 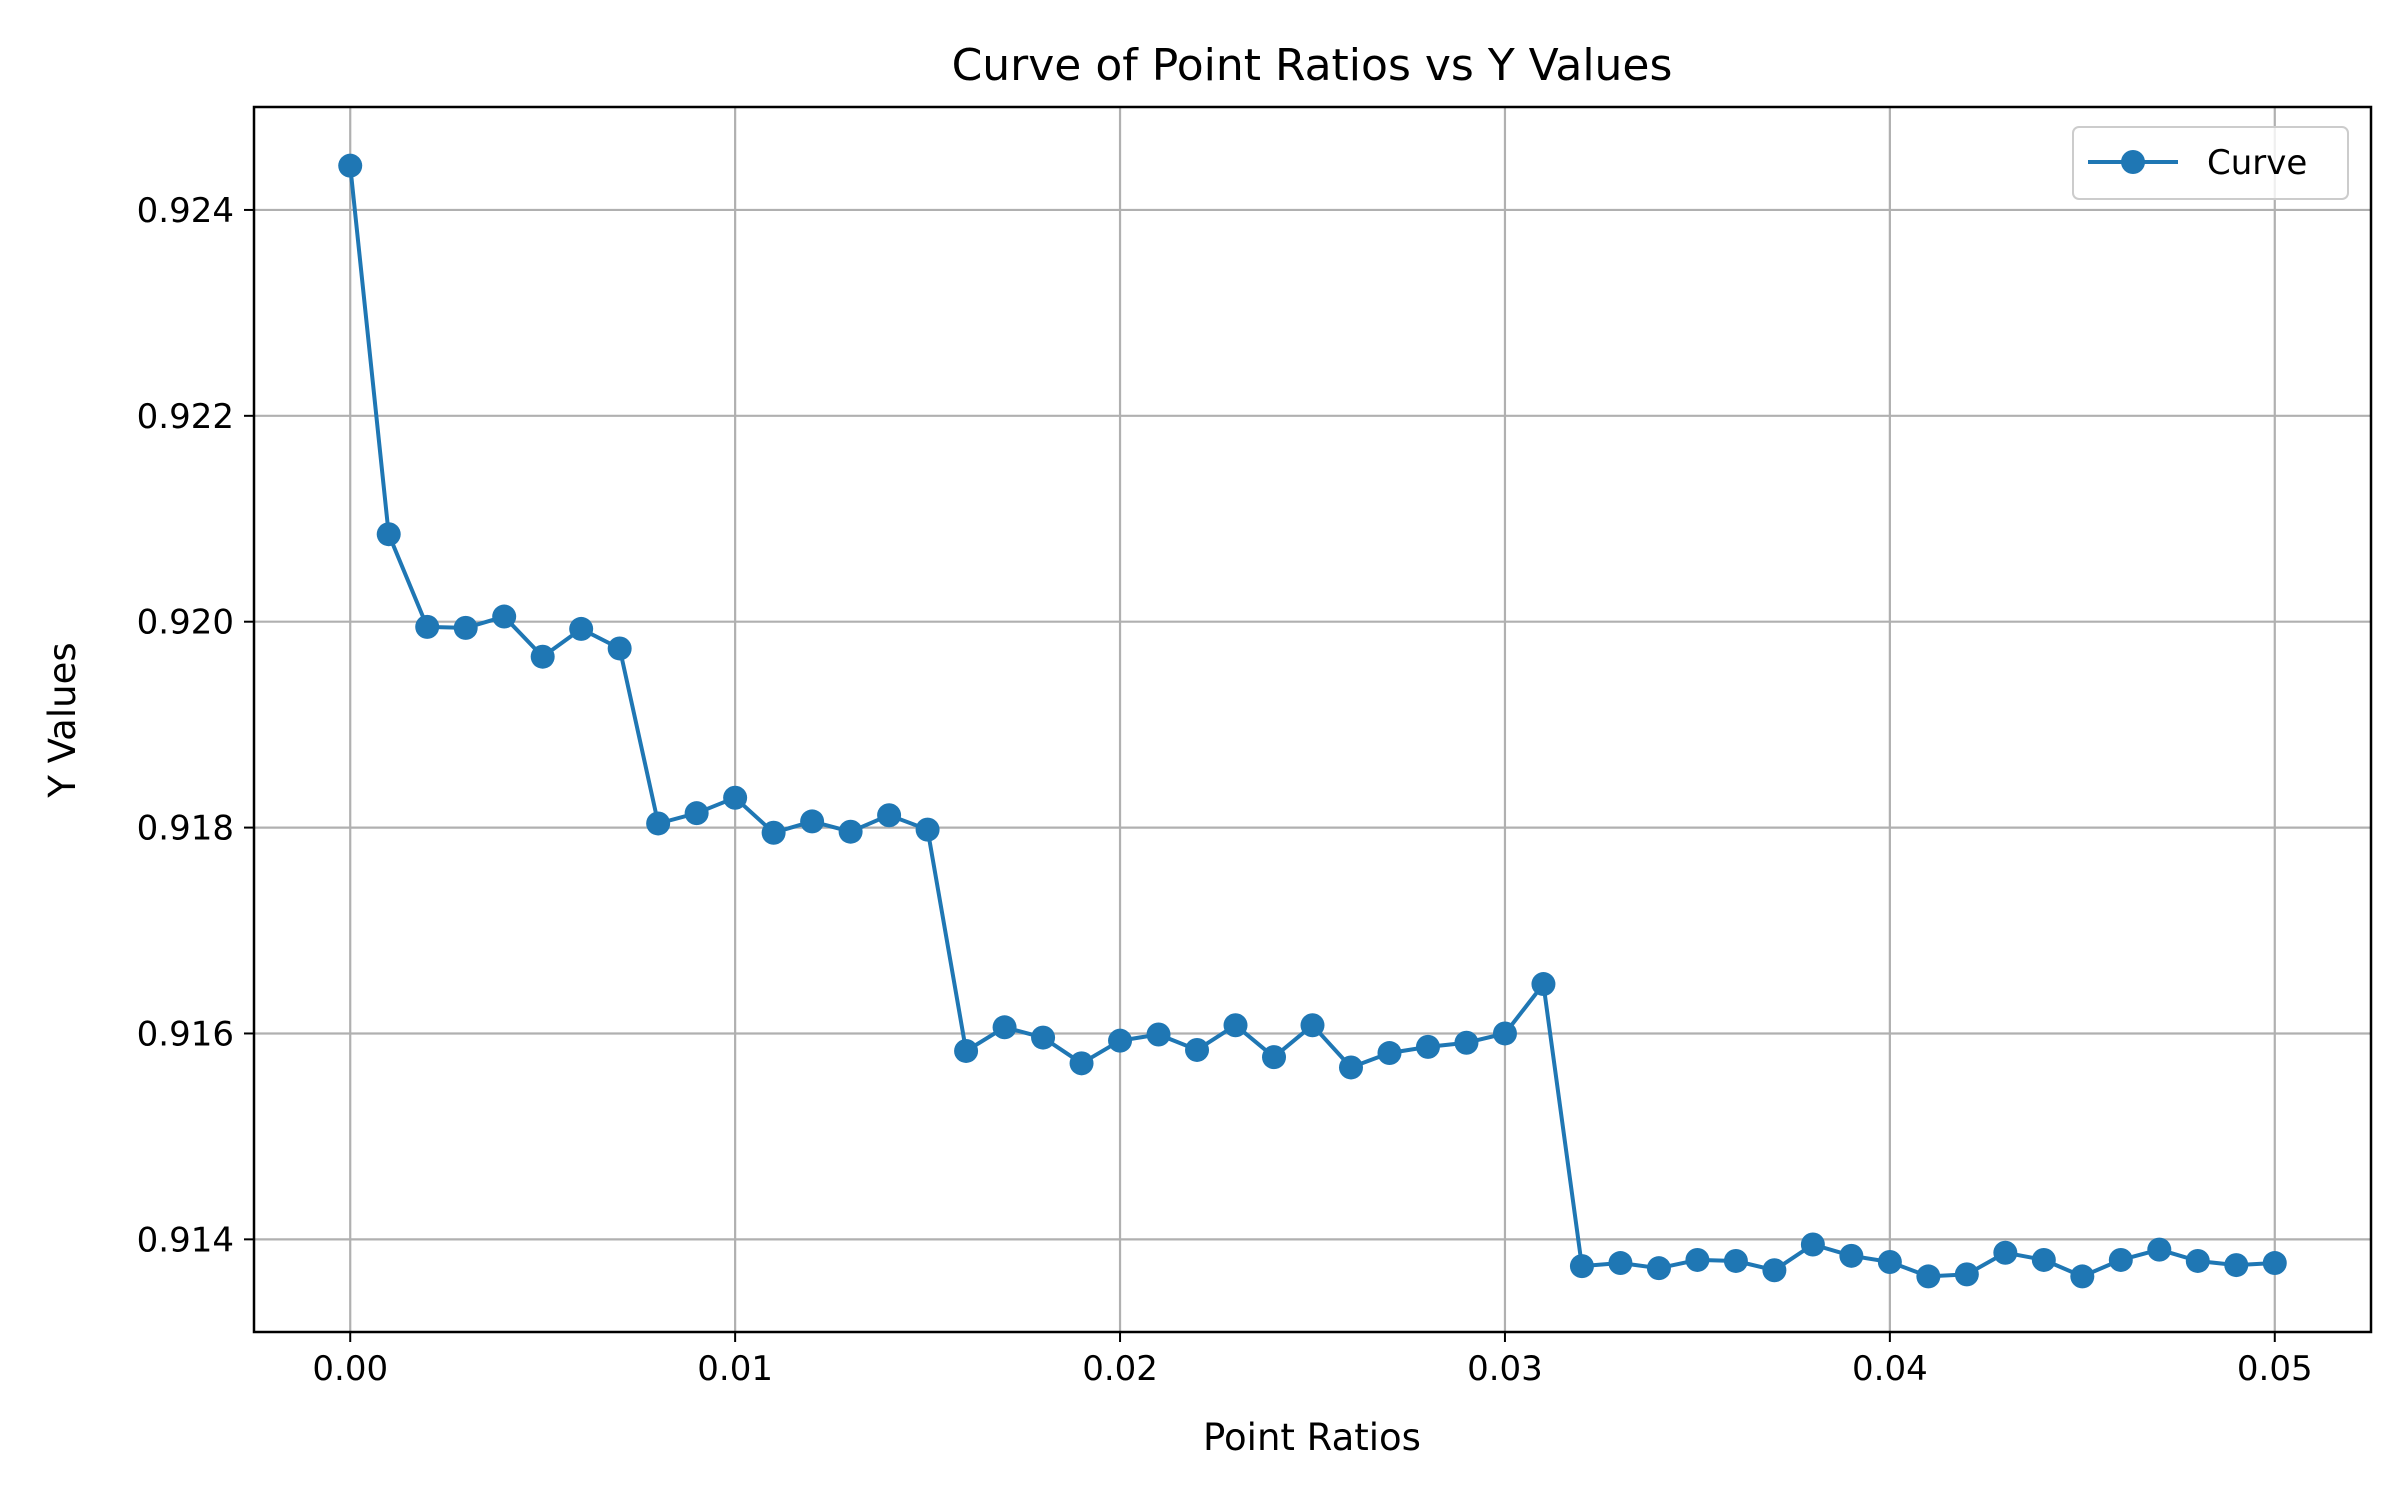 I want to click on legend-label-curve: Curve, so click(x=2257, y=163).